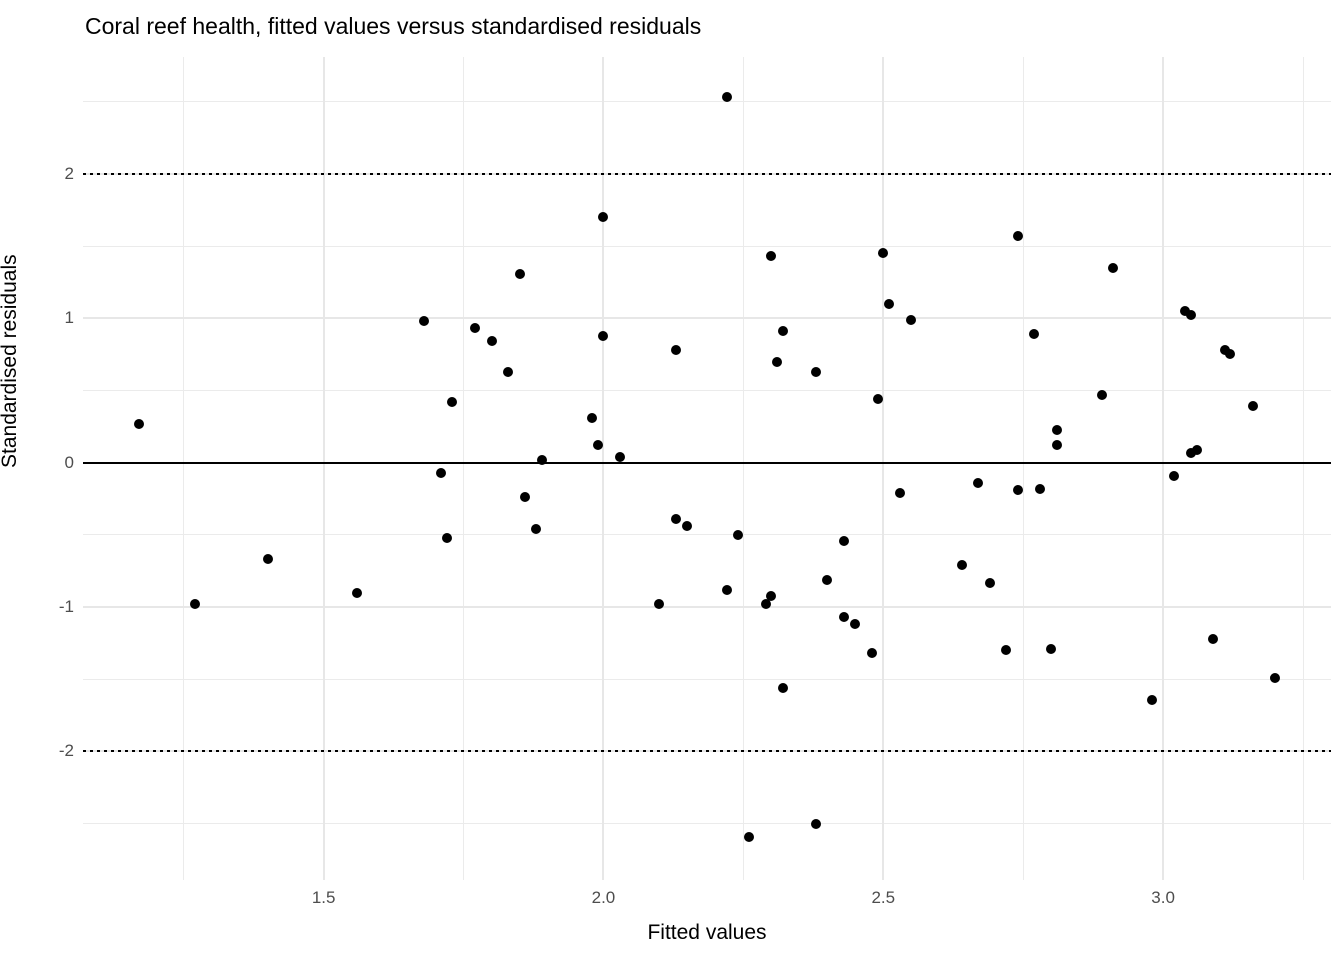  Describe the element at coordinates (603, 897) in the screenshot. I see `x-tick-label: 2.0` at that location.